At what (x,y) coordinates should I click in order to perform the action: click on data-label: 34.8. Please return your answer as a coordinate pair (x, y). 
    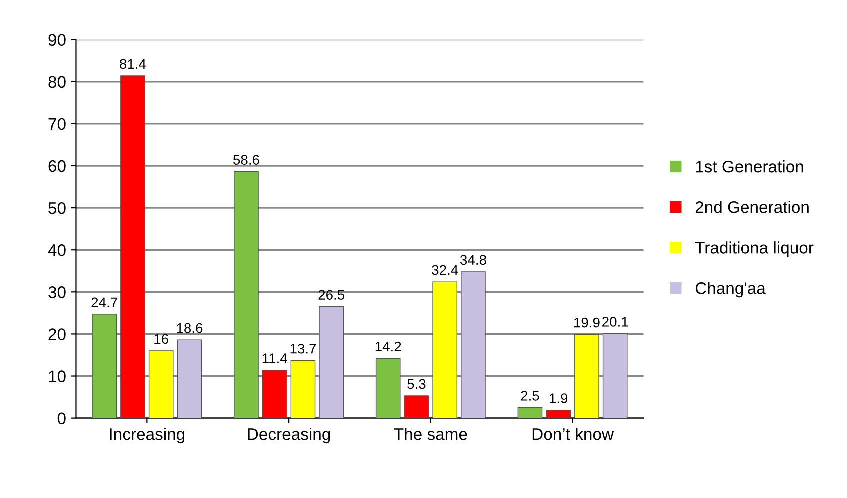
    Looking at the image, I should click on (473, 260).